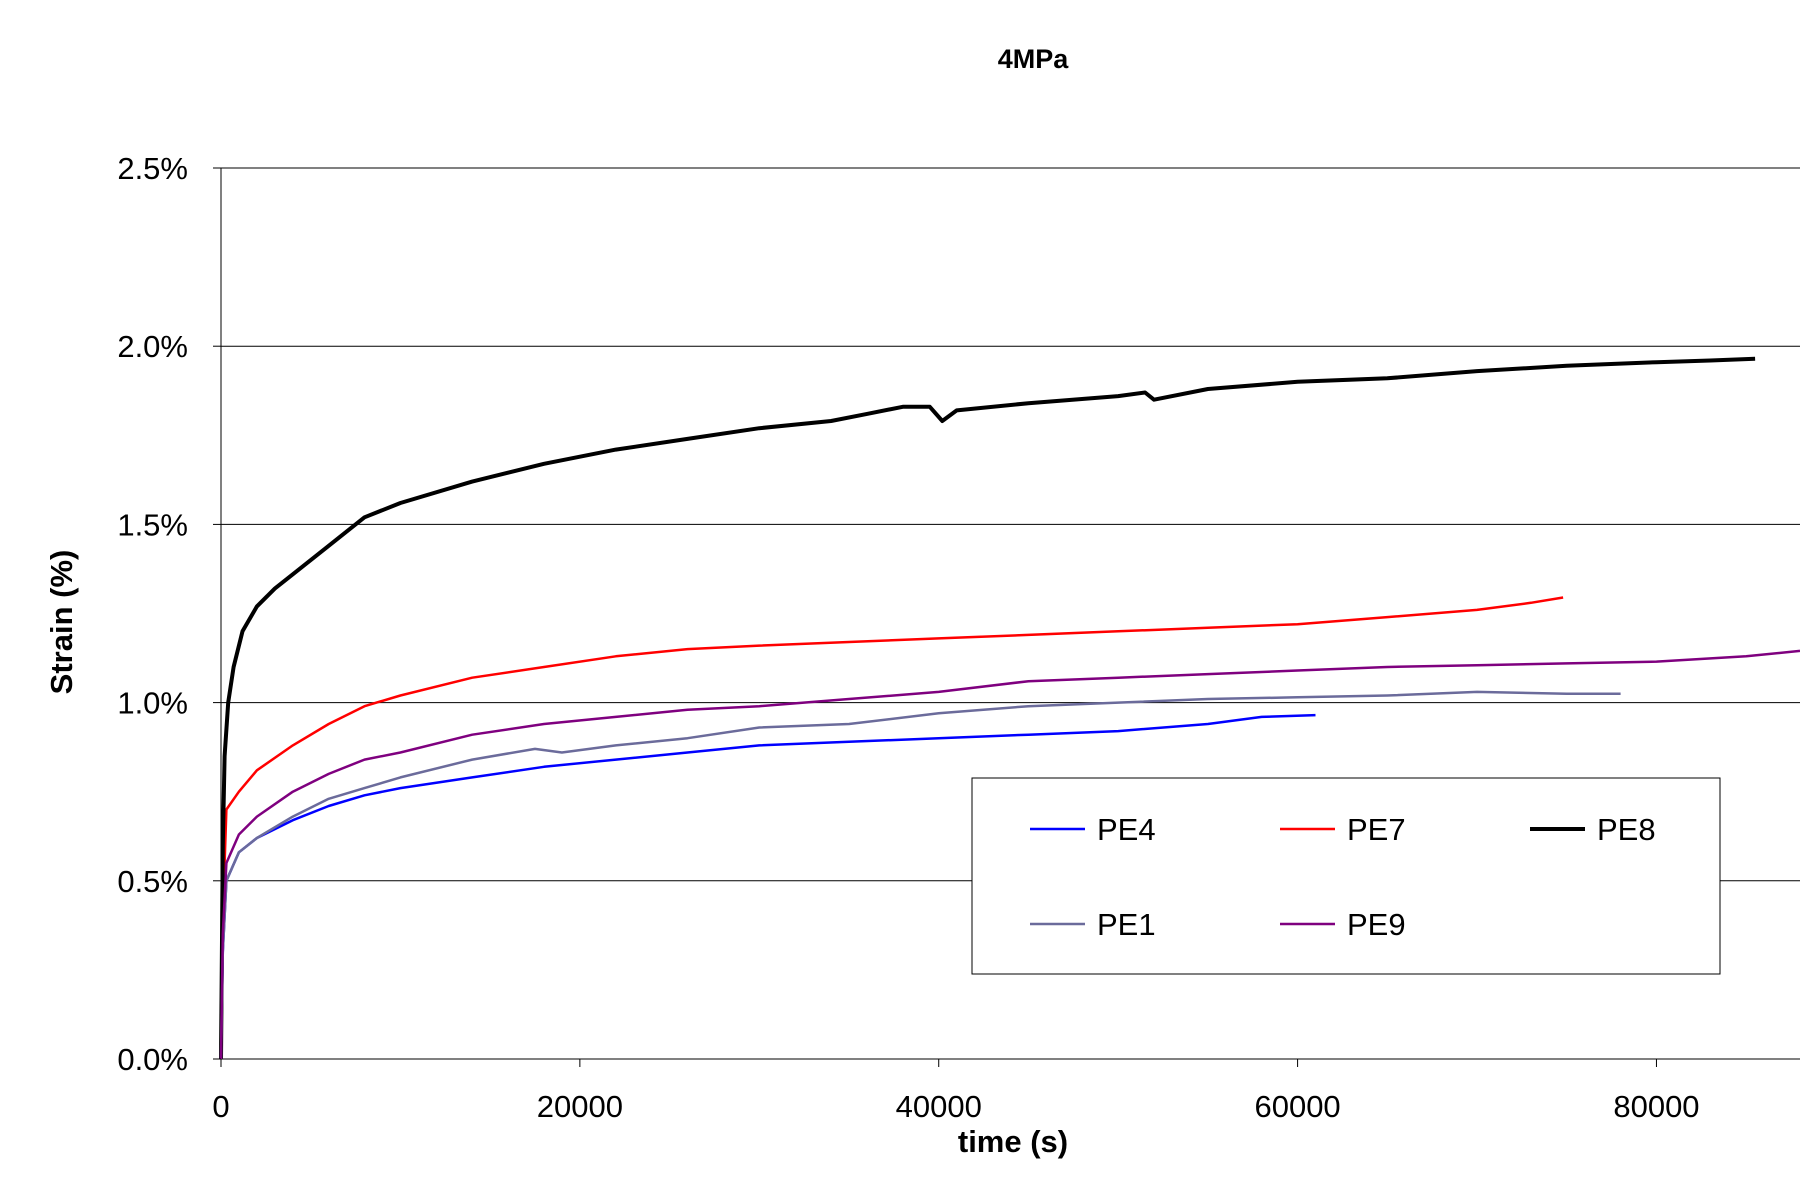 The height and width of the screenshot is (1191, 1800). What do you see at coordinates (1034, 59) in the screenshot?
I see `chart-title: 4MPa` at bounding box center [1034, 59].